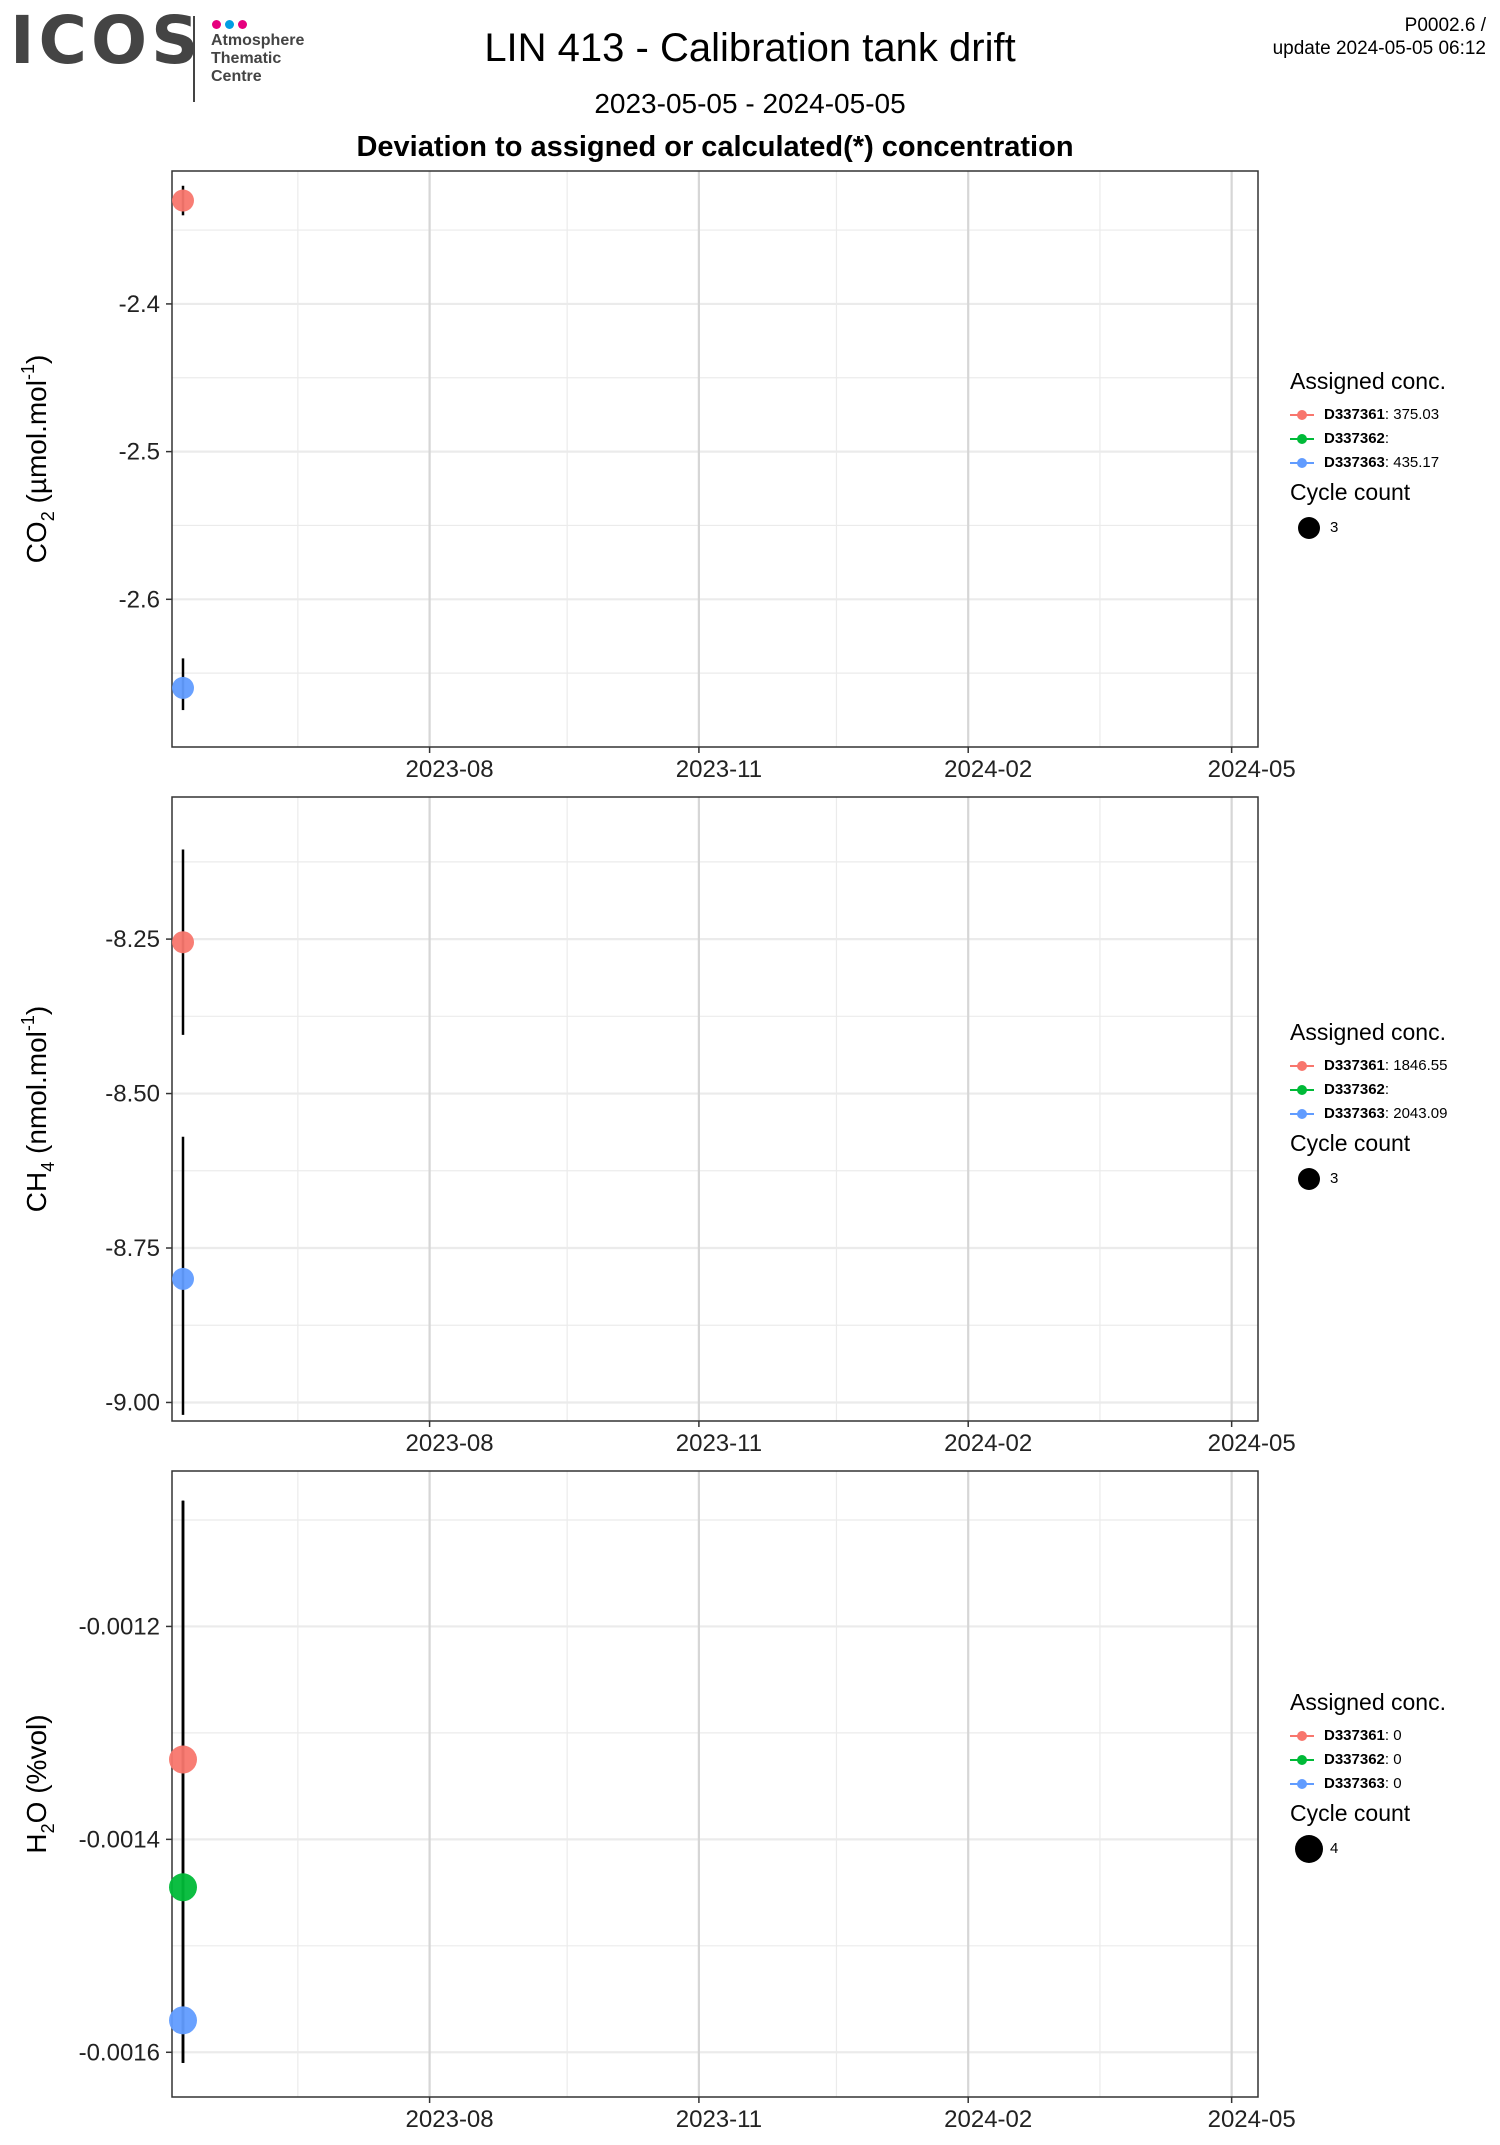 This screenshot has width=1500, height=2145. Describe the element at coordinates (194, 59) in the screenshot. I see `logo-separator` at that location.